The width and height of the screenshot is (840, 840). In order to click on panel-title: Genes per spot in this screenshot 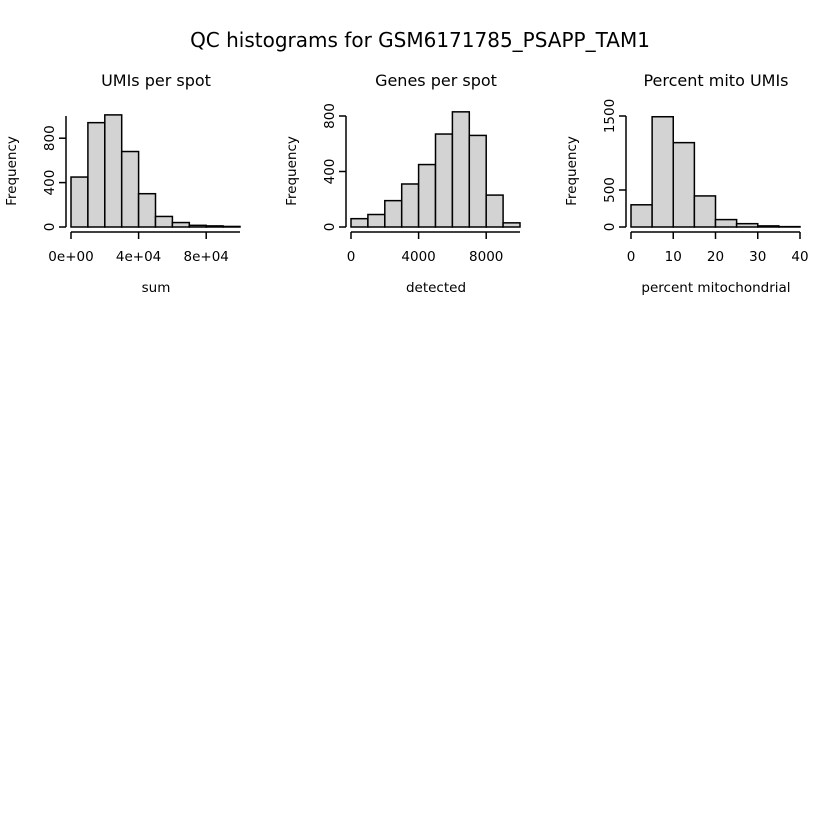, I will do `click(436, 80)`.